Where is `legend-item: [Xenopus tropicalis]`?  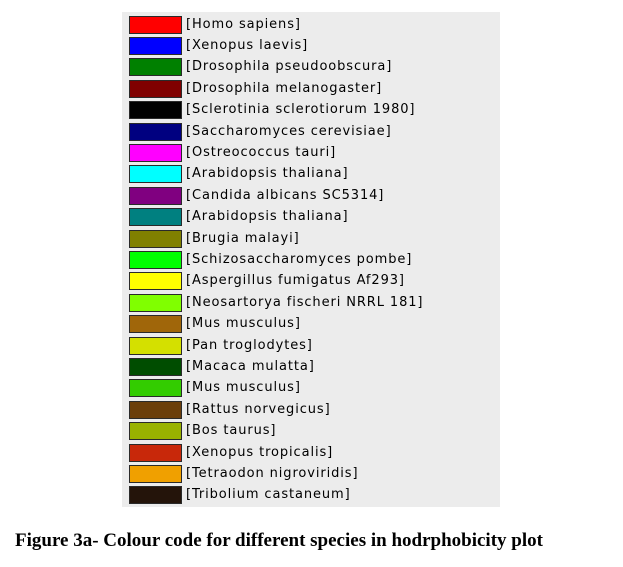
legend-item: [Xenopus tropicalis] is located at coordinates (276, 452).